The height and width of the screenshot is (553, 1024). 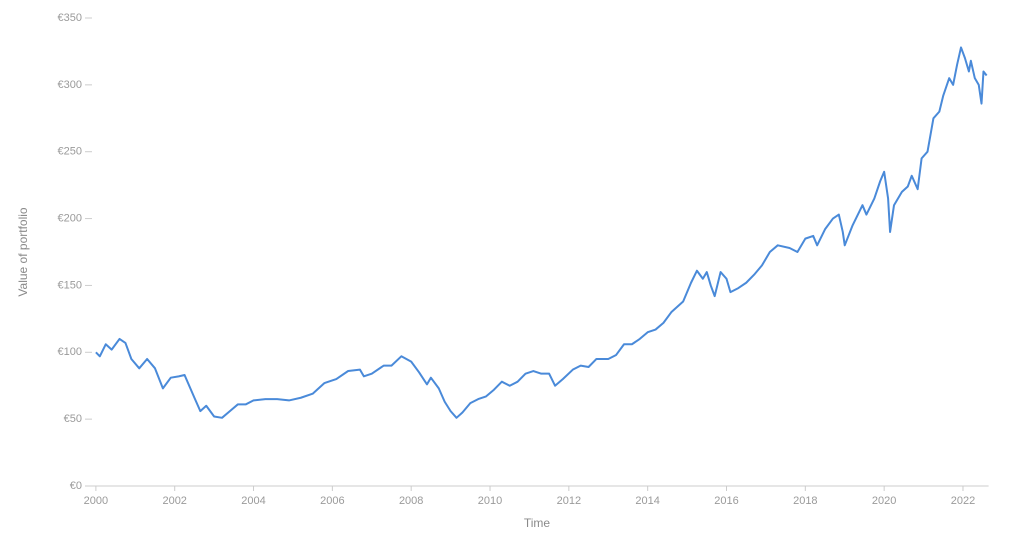 I want to click on x-tick-label: 2010, so click(x=490, y=501).